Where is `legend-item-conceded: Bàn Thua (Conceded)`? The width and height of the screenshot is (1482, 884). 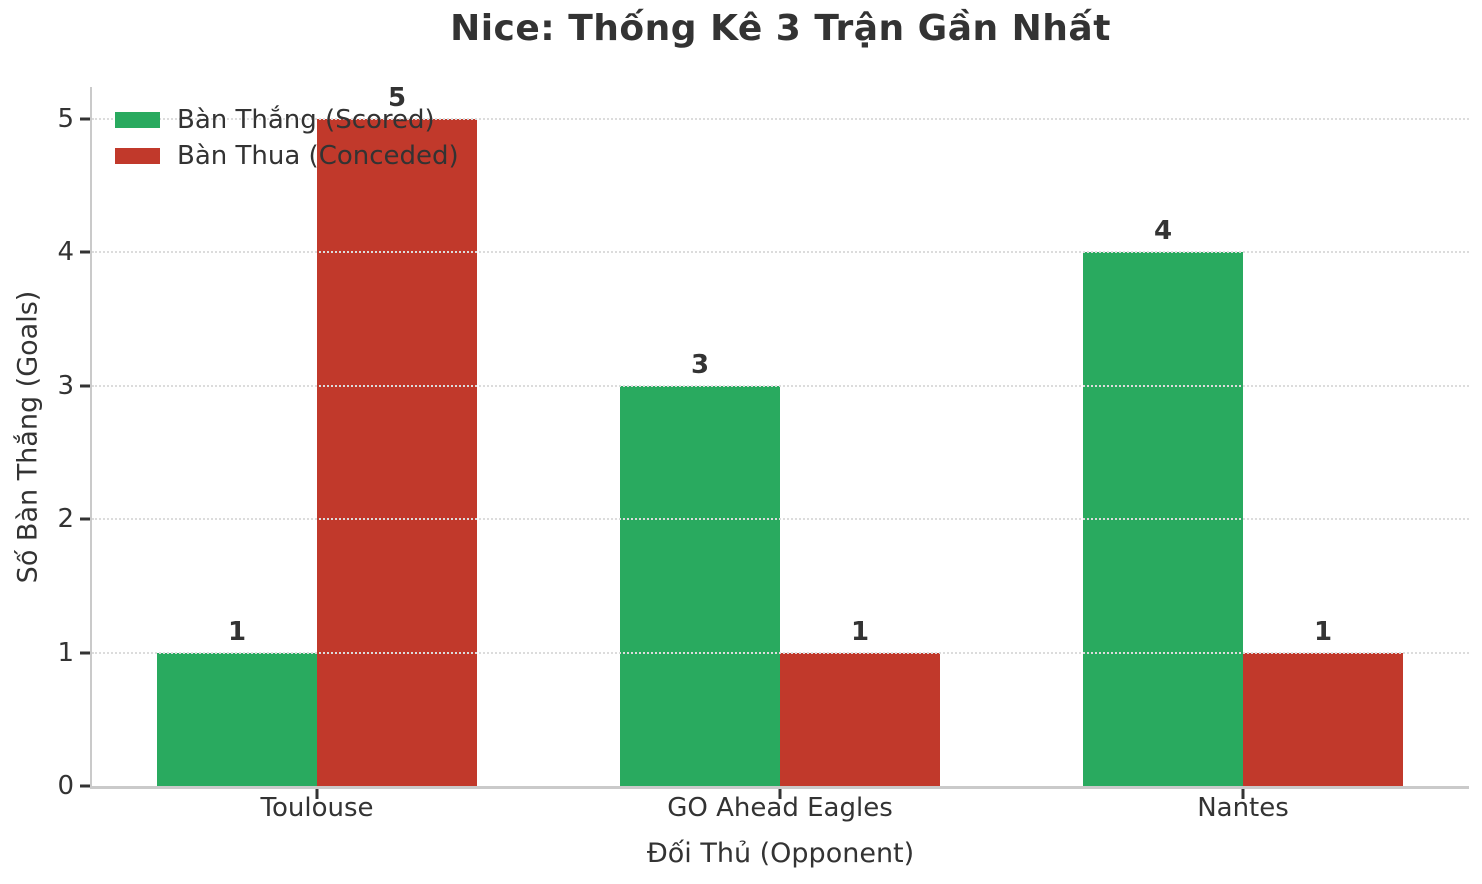
legend-item-conceded: Bàn Thua (Conceded) is located at coordinates (287, 156).